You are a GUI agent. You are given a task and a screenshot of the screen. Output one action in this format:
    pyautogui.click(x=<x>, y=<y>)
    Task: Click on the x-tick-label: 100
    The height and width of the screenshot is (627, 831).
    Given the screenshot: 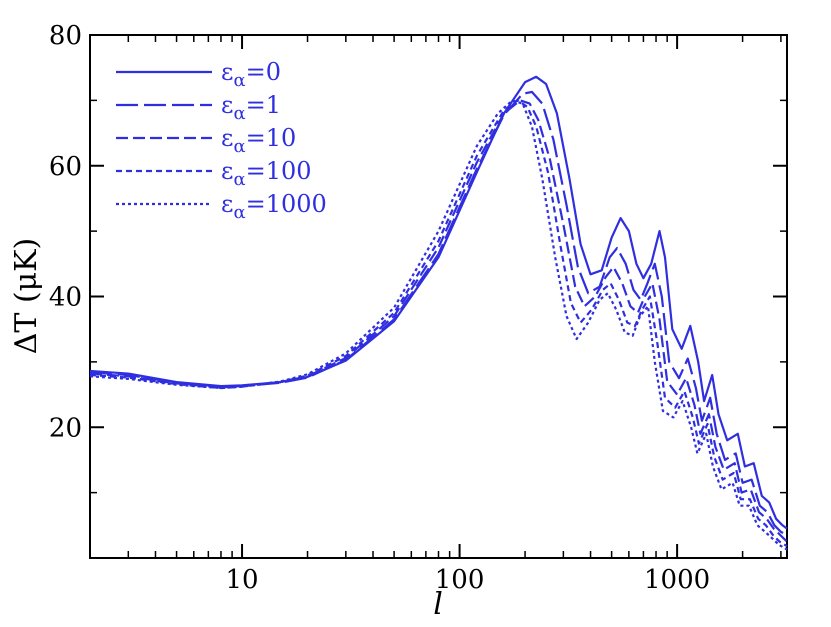 What is the action you would take?
    pyautogui.click(x=460, y=580)
    